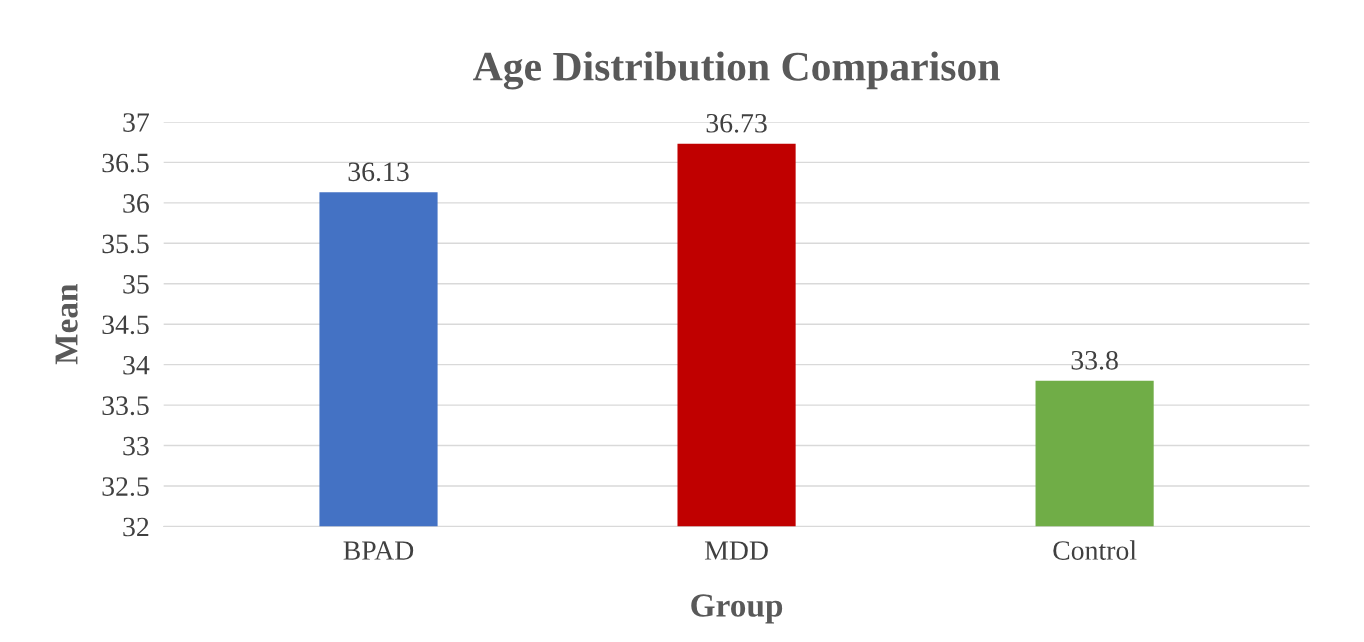 The height and width of the screenshot is (642, 1364). Describe the element at coordinates (378, 172) in the screenshot. I see `data-label: 36.13` at that location.